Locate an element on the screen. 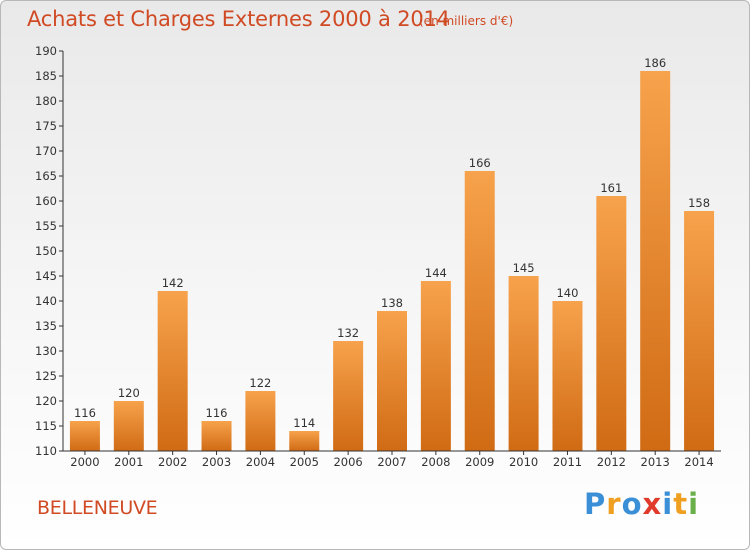 The height and width of the screenshot is (550, 750). data-label-2007: 138 is located at coordinates (392, 303).